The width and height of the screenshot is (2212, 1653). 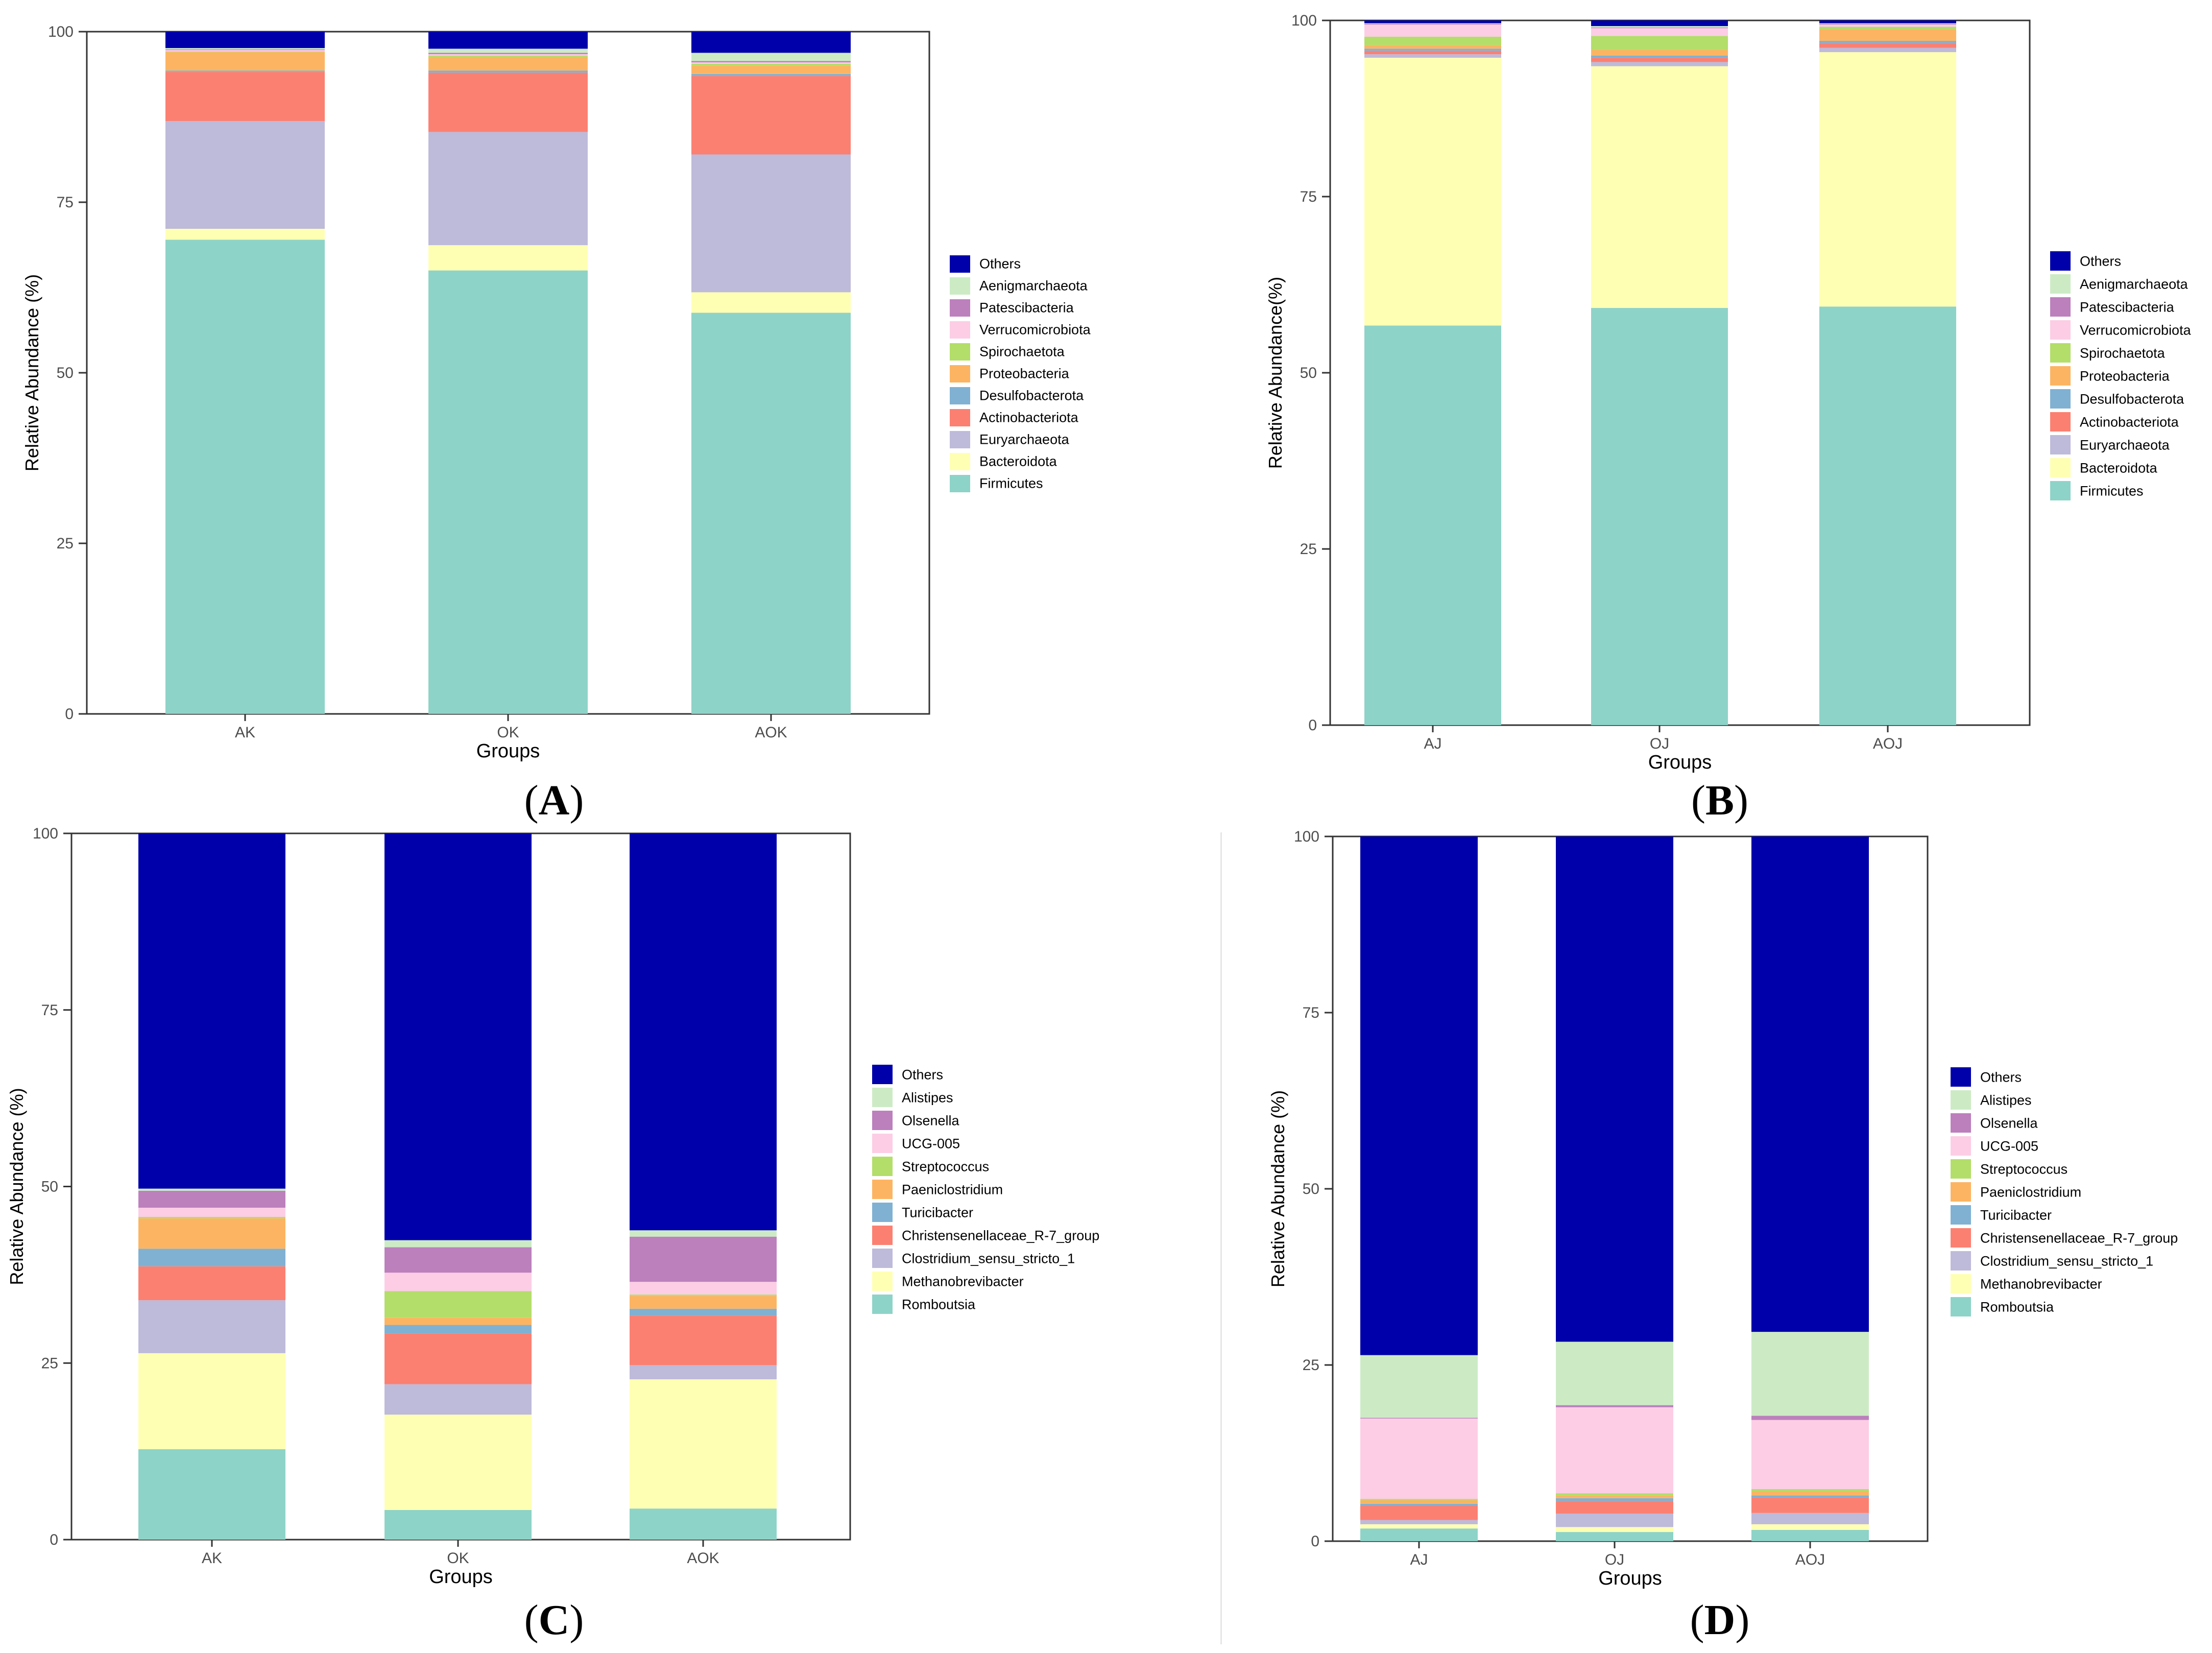 What do you see at coordinates (1312, 725) in the screenshot?
I see `panel-b-y-tick-label-0: 0` at bounding box center [1312, 725].